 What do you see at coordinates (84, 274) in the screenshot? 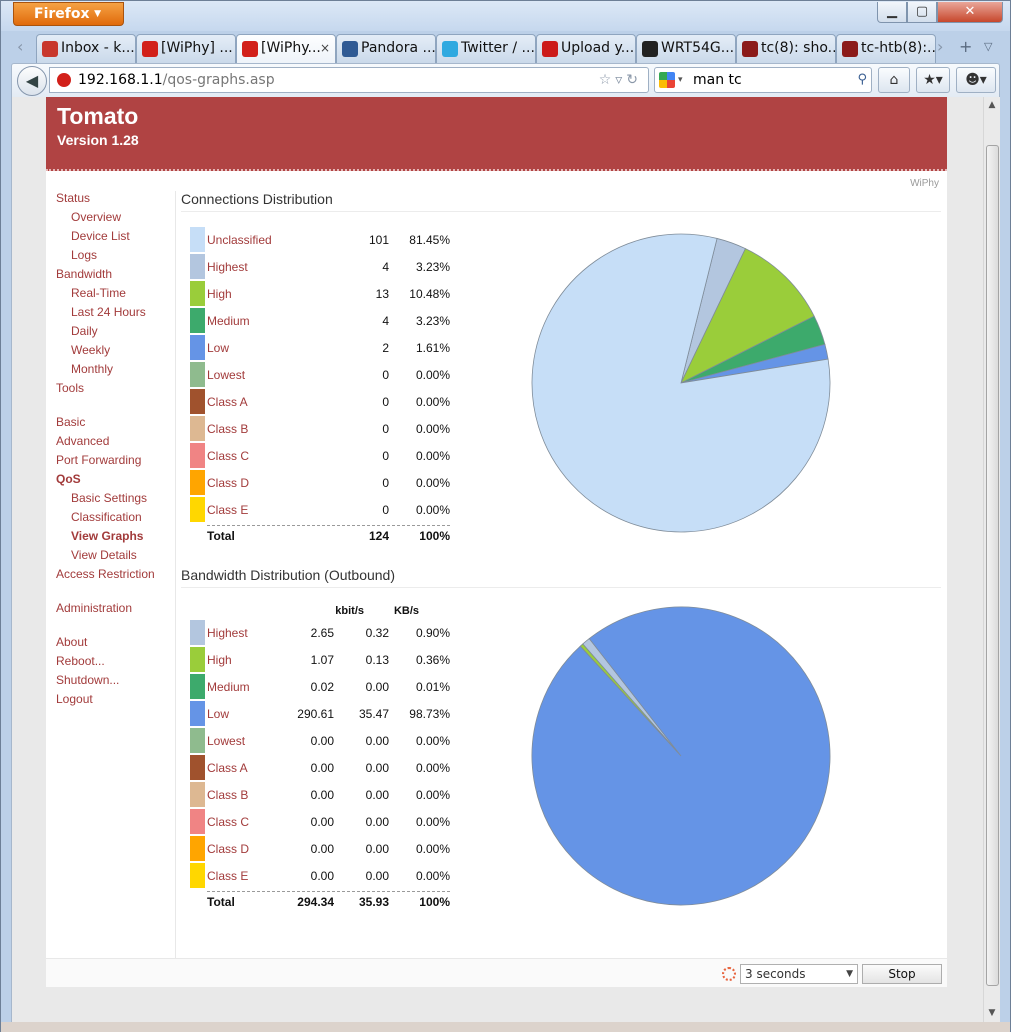
I see `sidebar-item-bandwidth: Bandwidth` at bounding box center [84, 274].